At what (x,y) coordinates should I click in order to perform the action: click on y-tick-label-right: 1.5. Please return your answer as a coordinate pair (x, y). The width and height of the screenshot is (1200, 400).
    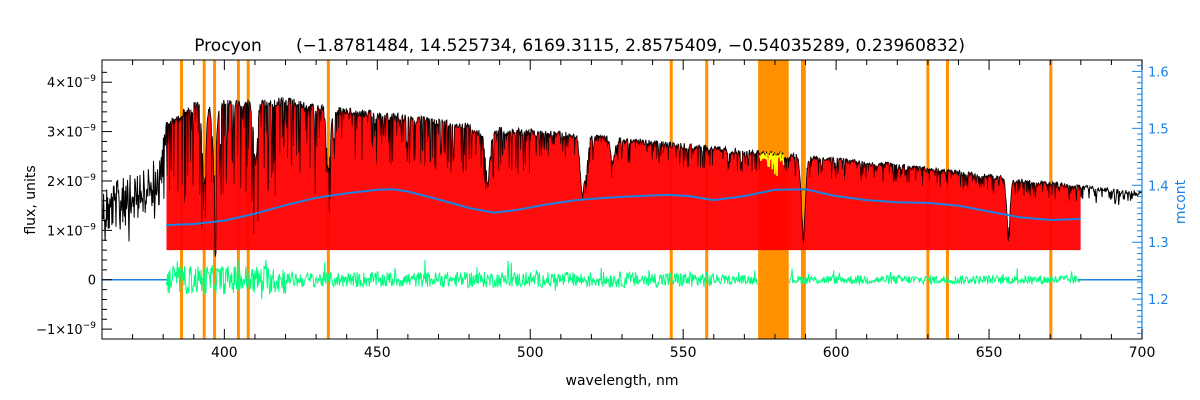
    Looking at the image, I should click on (1158, 129).